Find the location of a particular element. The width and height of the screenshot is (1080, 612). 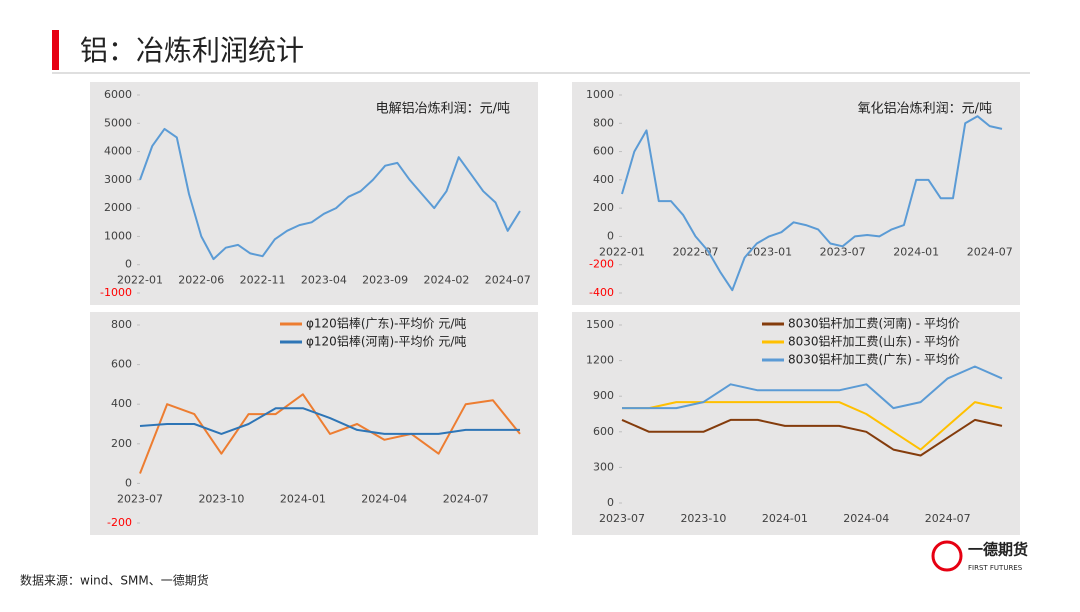

y-tick-label: 1500 is located at coordinates (600, 324).